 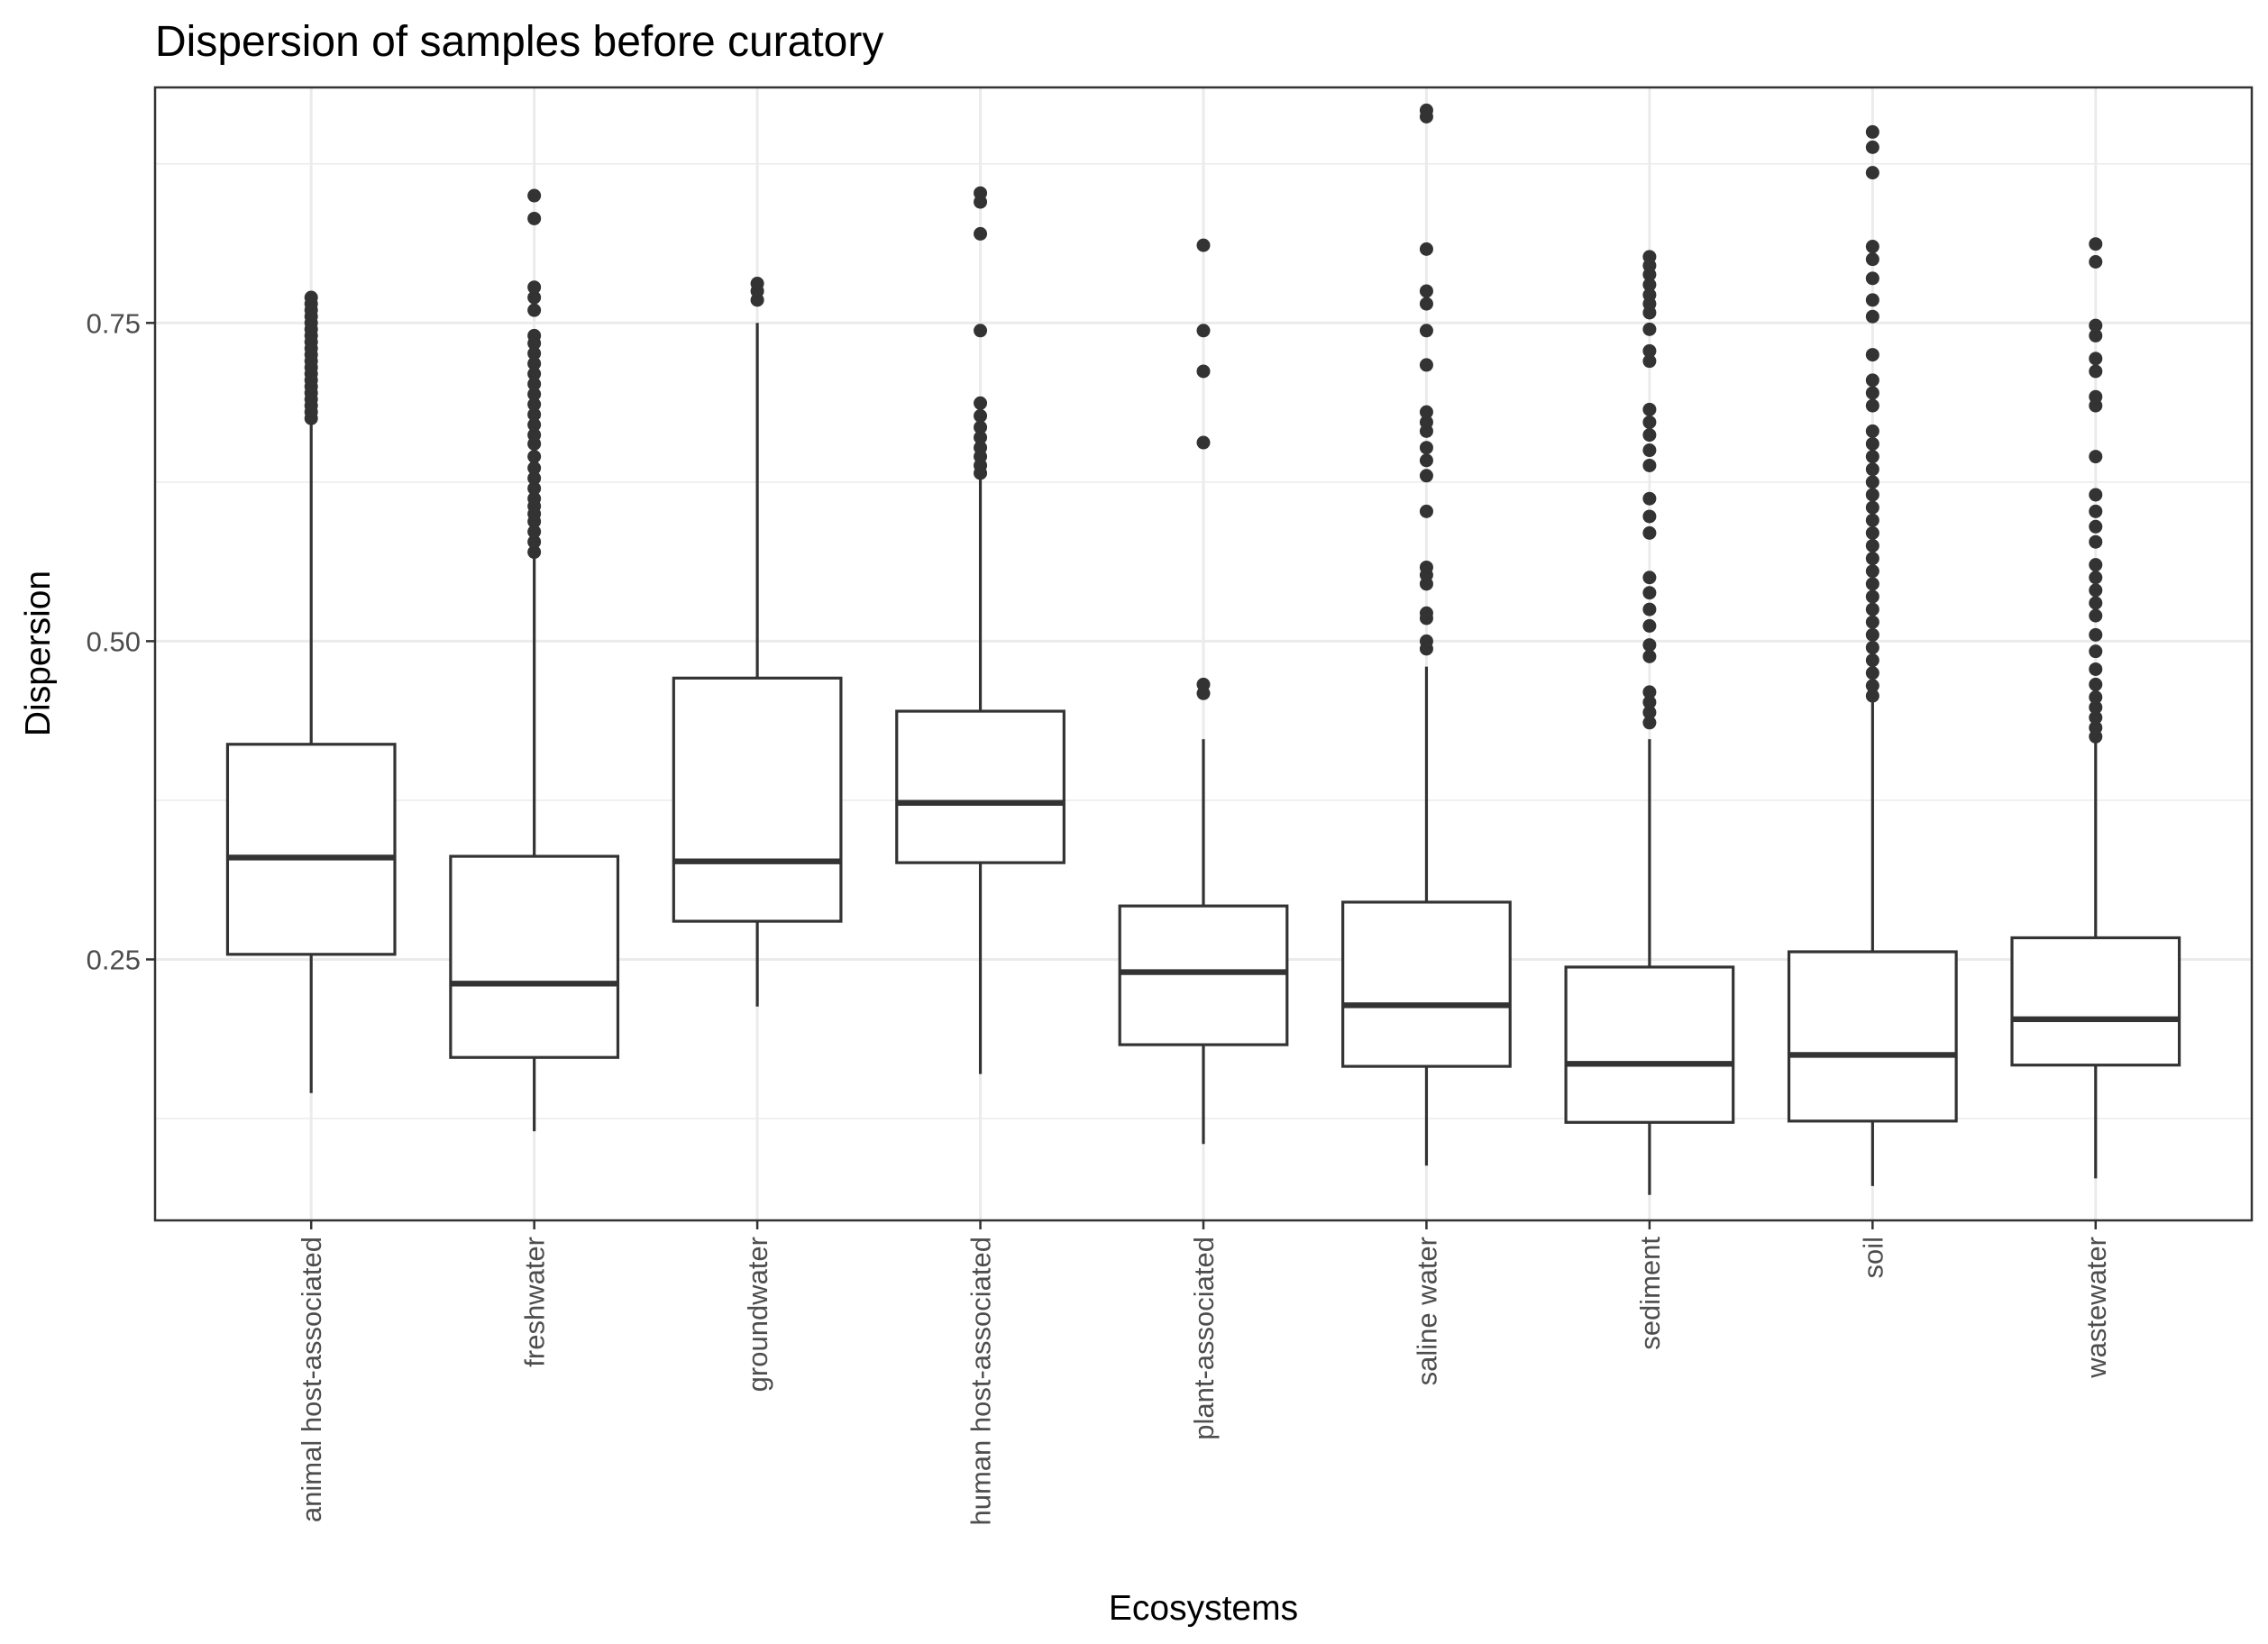 What do you see at coordinates (1873, 655) in the screenshot?
I see `box-soil` at bounding box center [1873, 655].